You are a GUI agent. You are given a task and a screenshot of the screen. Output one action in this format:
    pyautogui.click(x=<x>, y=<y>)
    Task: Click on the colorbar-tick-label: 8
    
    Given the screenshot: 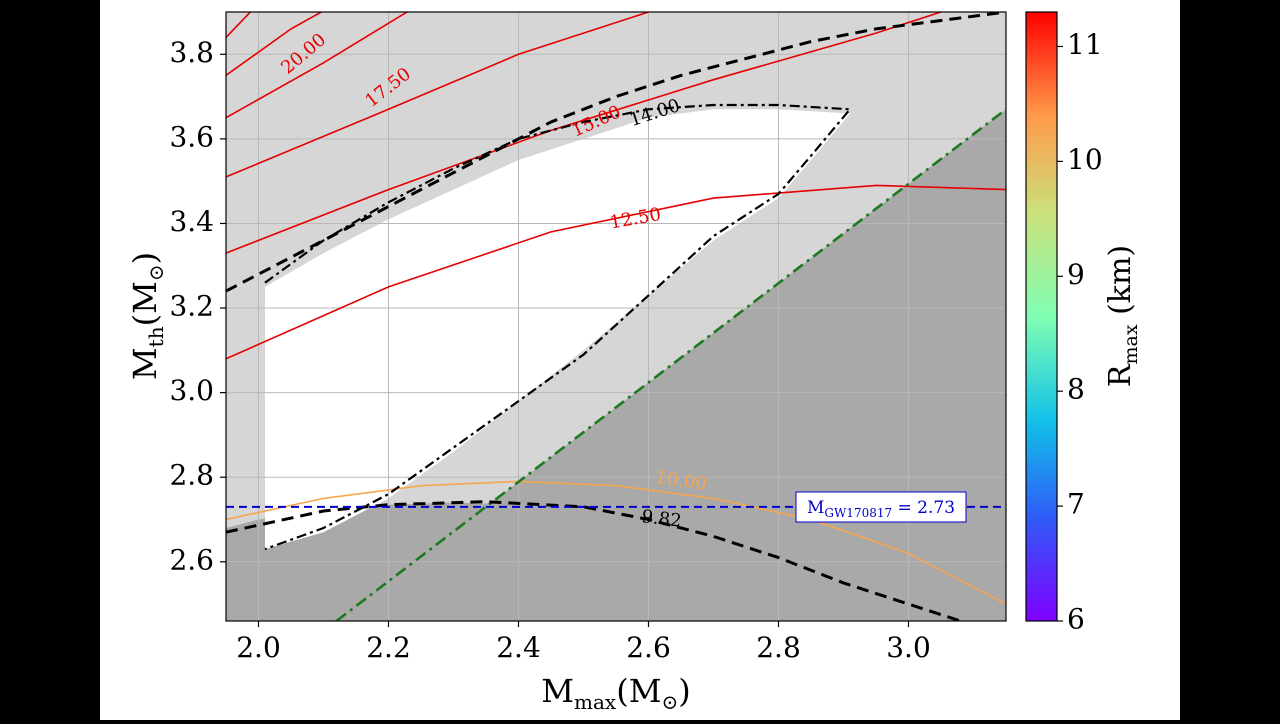 What is the action you would take?
    pyautogui.click(x=1076, y=389)
    